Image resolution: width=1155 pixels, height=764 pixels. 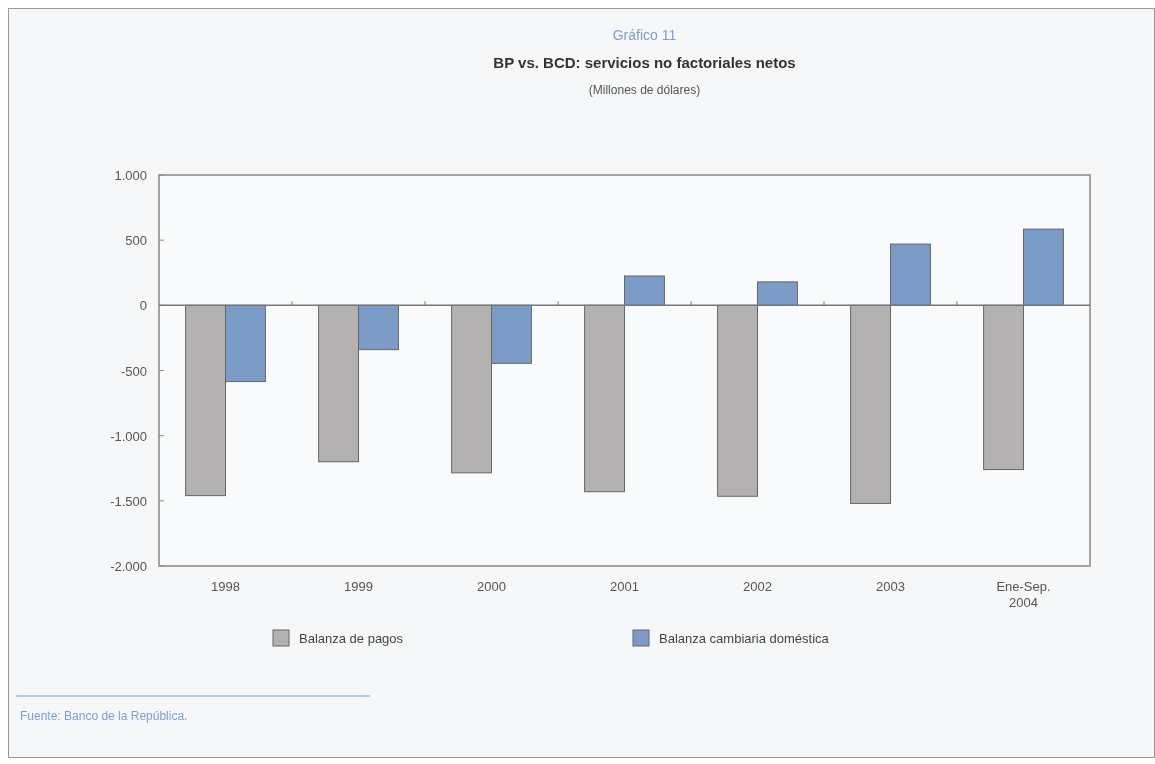 I want to click on y-tick-label: 1.000, so click(x=130, y=175).